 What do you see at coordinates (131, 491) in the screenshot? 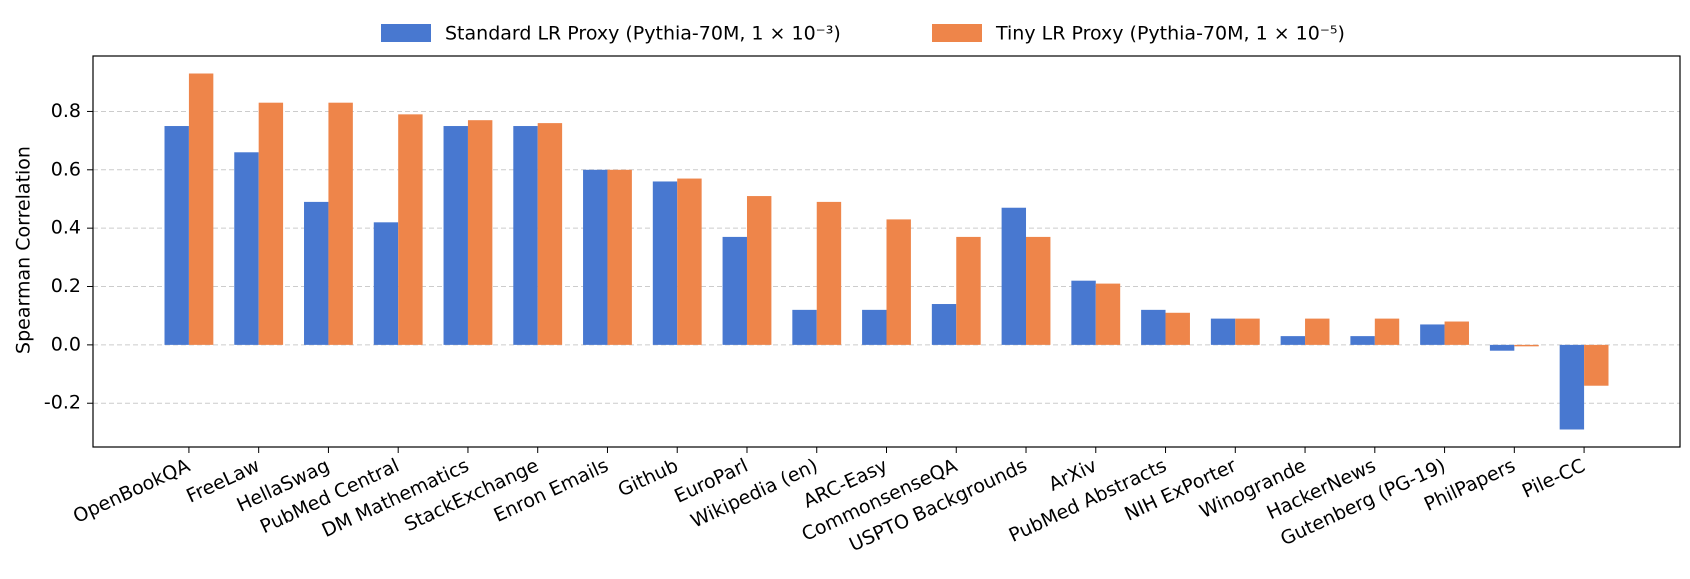
I see `x-tick-label: OpenBookQA` at bounding box center [131, 491].